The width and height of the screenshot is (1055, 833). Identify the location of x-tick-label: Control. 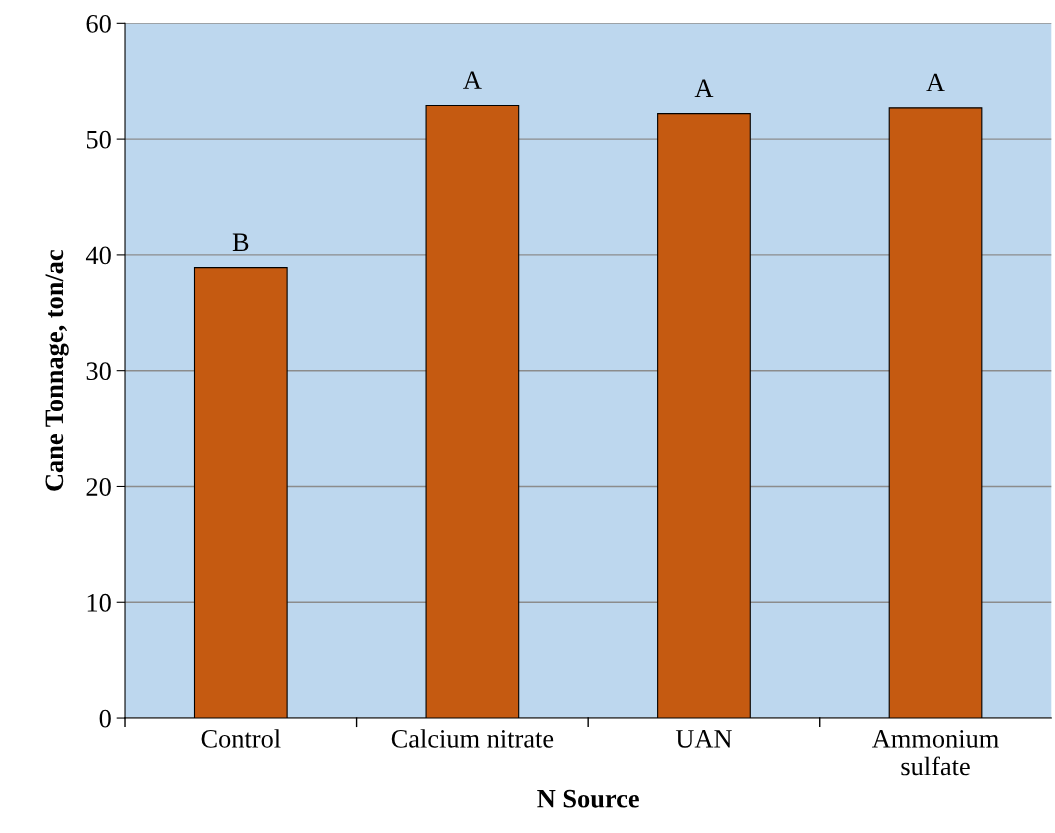
(241, 738).